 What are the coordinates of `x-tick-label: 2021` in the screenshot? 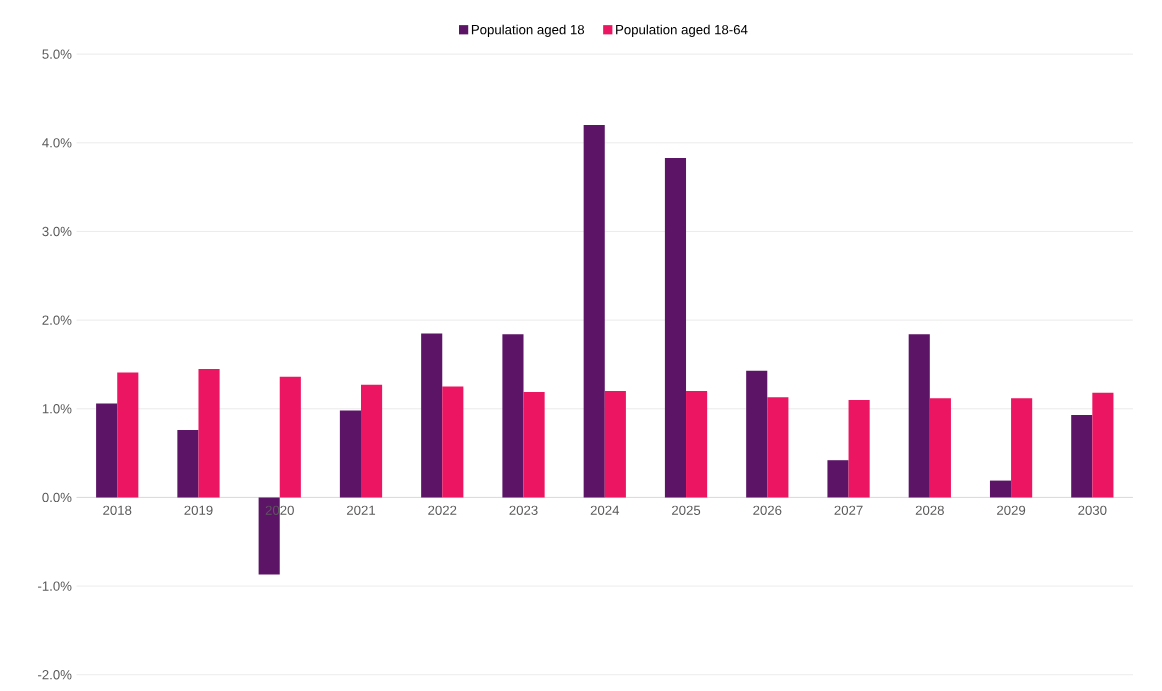 It's located at (361, 510).